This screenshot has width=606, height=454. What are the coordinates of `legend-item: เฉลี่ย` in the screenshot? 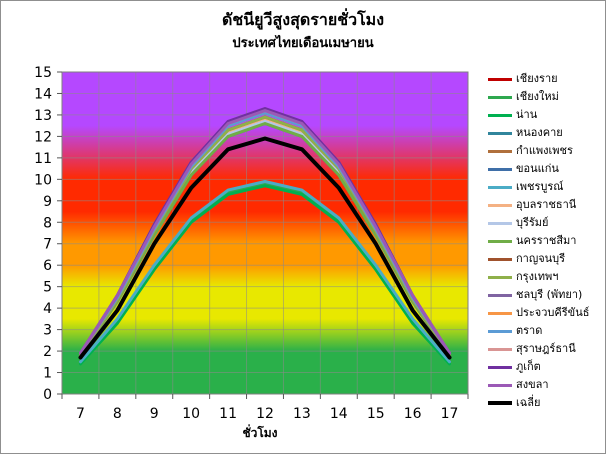 It's located at (546, 403).